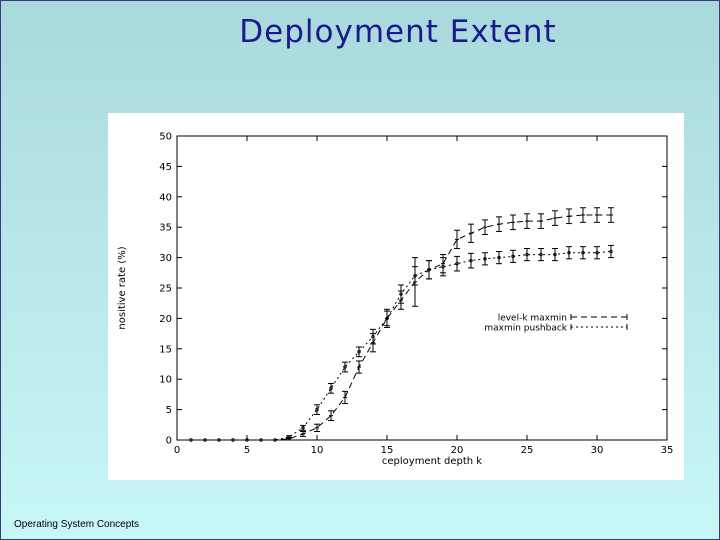  Describe the element at coordinates (532, 319) in the screenshot. I see `legend-label: level-k maxmin` at that location.